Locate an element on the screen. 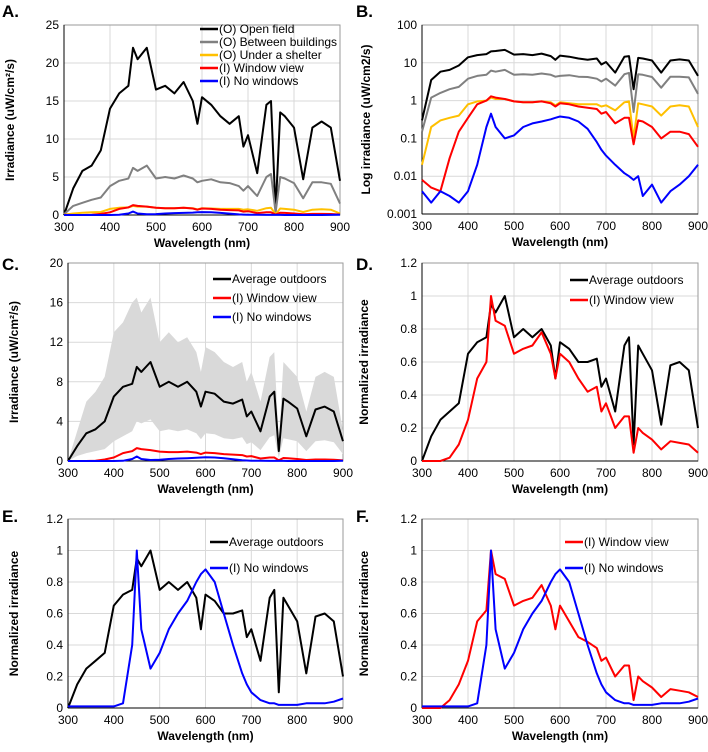  panel-label: A. is located at coordinates (10, 11).